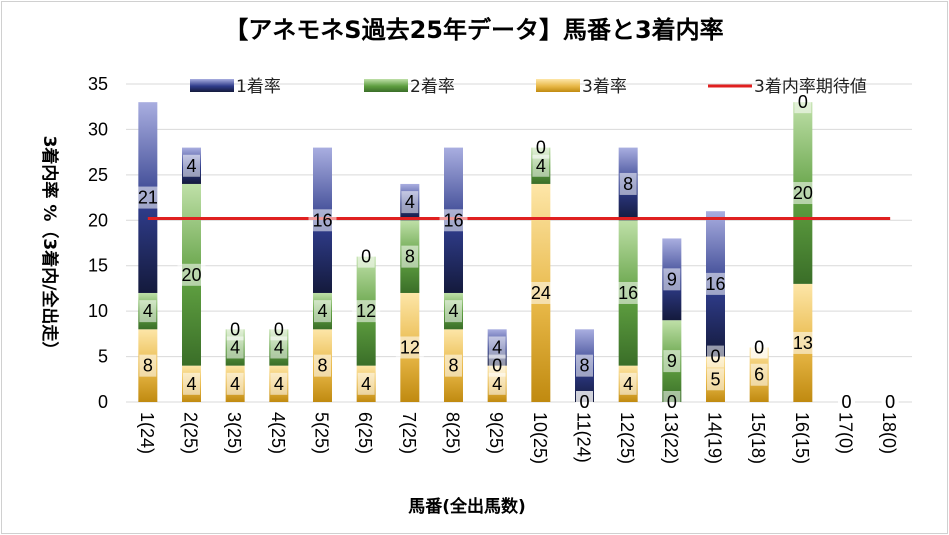 The height and width of the screenshot is (535, 949). What do you see at coordinates (803, 343) in the screenshot?
I see `data-label: 13` at bounding box center [803, 343].